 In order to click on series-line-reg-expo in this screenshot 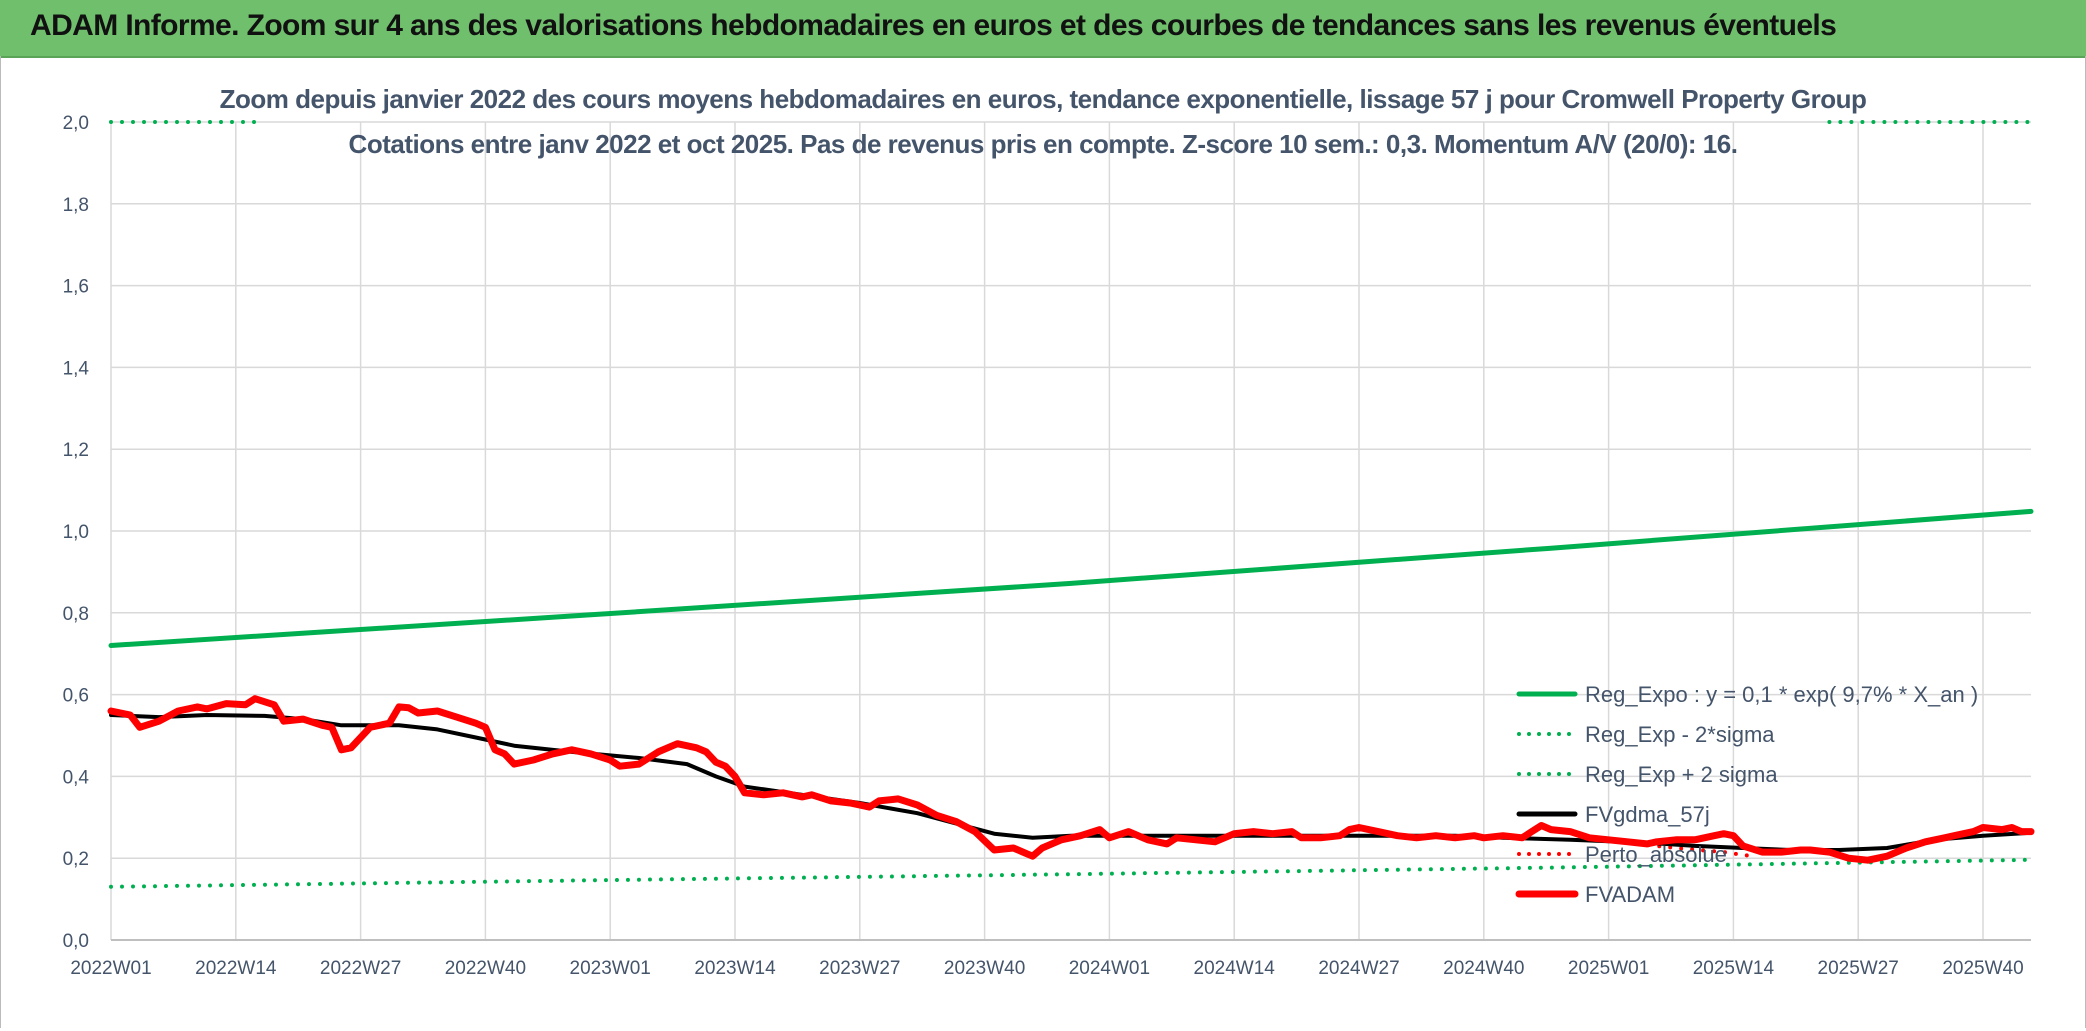, I will do `click(1071, 578)`.